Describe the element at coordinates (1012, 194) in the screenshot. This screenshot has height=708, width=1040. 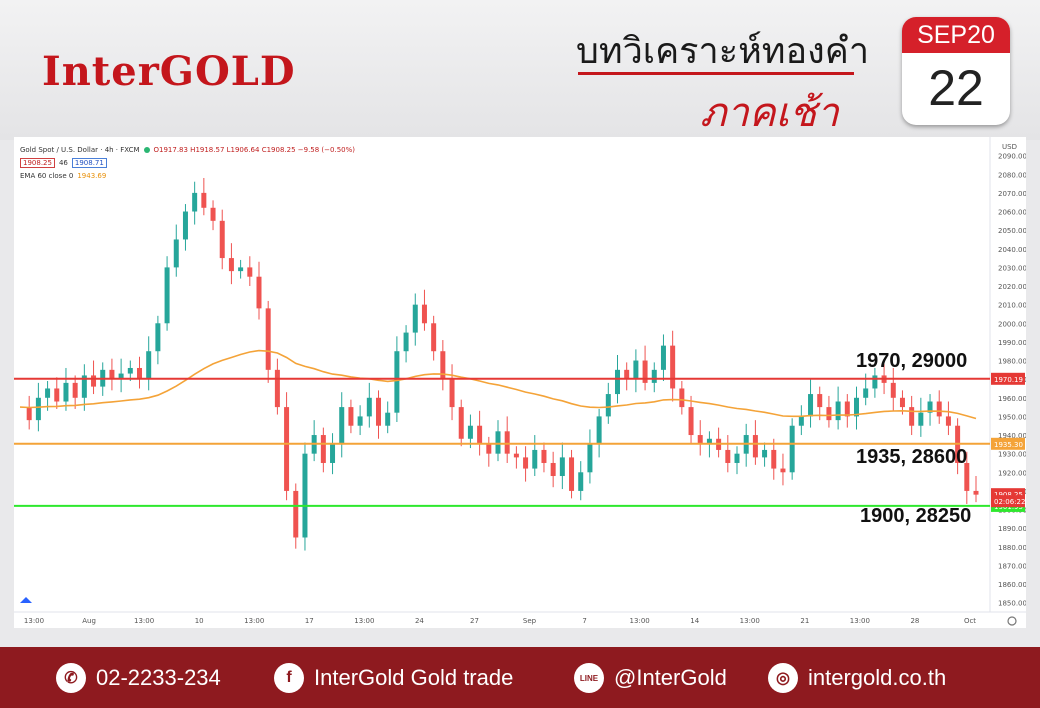
I see `y-tick-label: 2070.00` at that location.